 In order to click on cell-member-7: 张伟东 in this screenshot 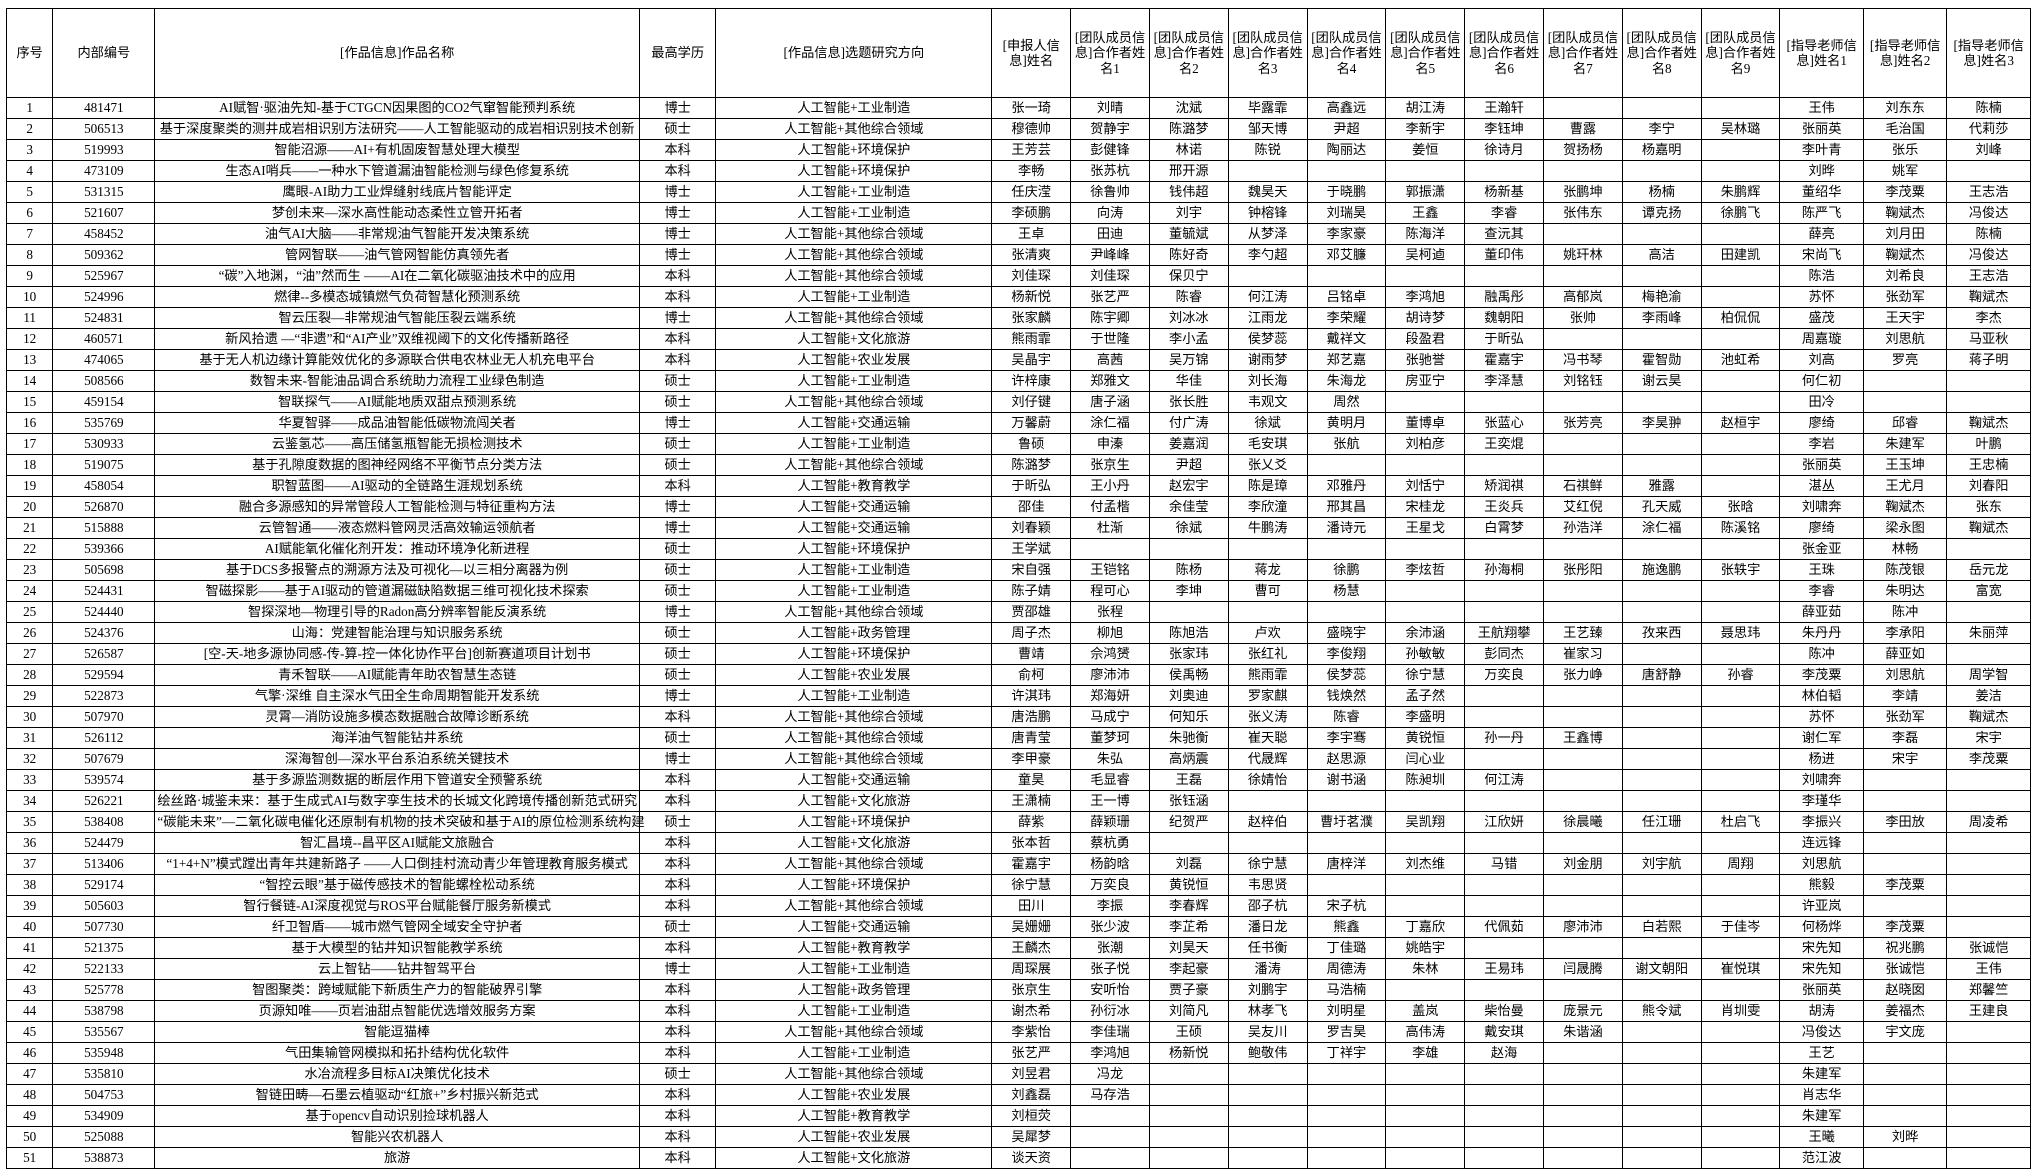, I will do `click(1582, 213)`.